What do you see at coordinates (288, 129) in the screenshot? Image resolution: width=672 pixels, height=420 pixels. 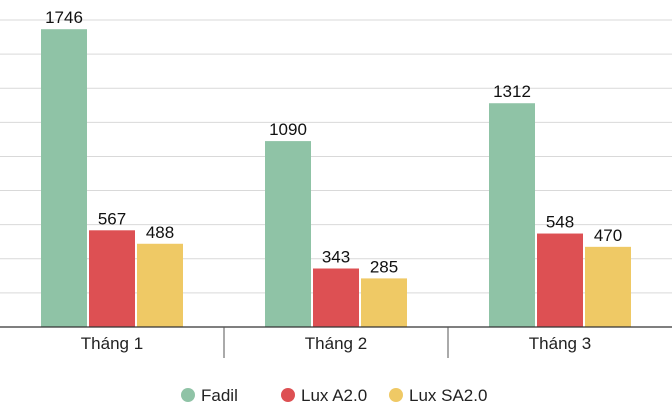 I see `value-label: 1090` at bounding box center [288, 129].